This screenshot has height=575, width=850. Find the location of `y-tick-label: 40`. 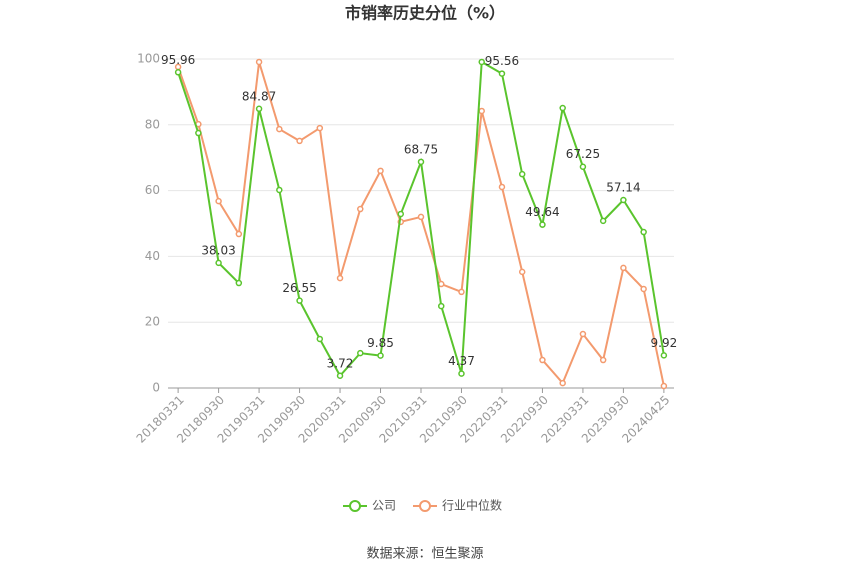

y-tick-label: 40 is located at coordinates (152, 256).